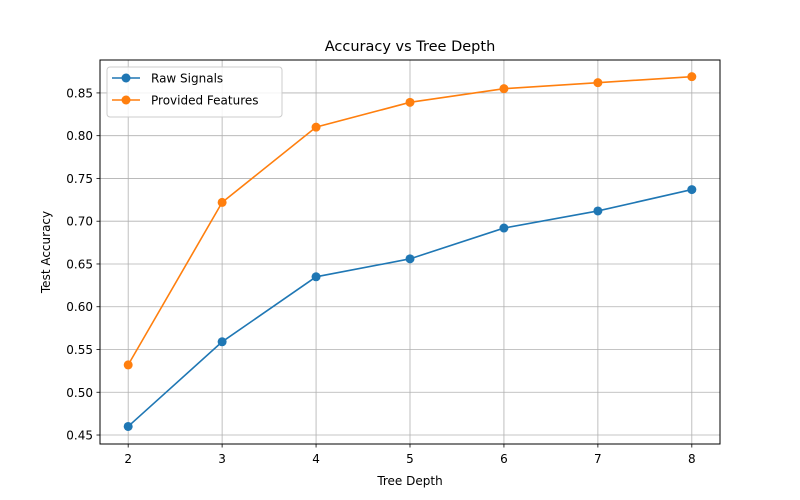 The height and width of the screenshot is (500, 800). I want to click on y-tick-label: 0.65, so click(79, 264).